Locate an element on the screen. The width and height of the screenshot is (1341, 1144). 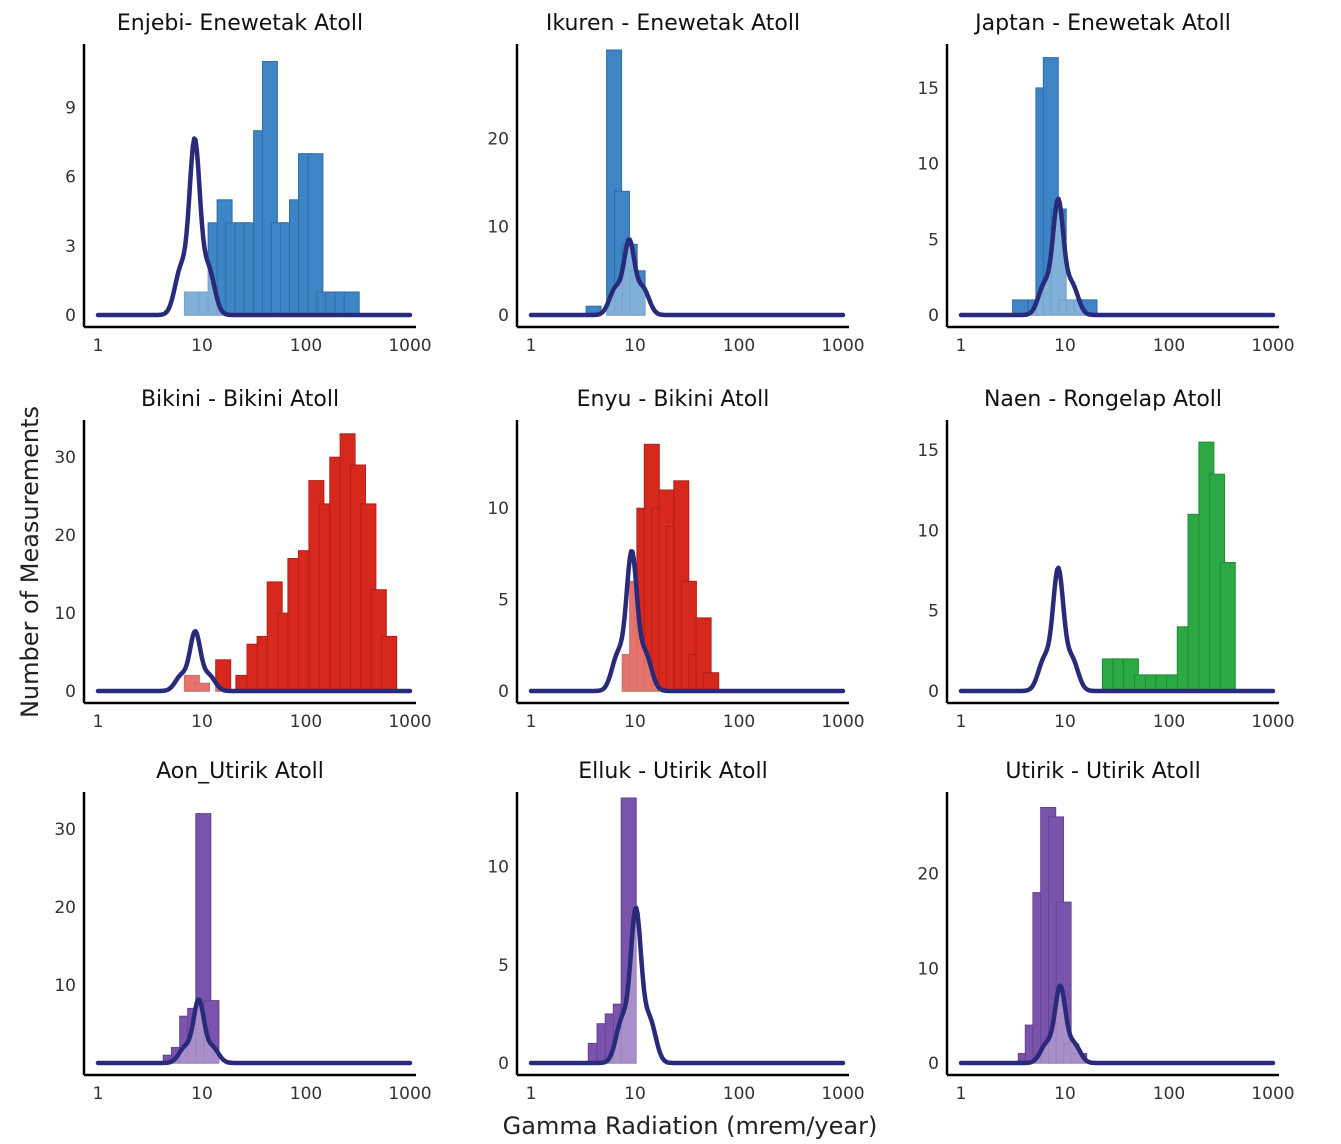
y-tick-label: 6 is located at coordinates (70, 178).